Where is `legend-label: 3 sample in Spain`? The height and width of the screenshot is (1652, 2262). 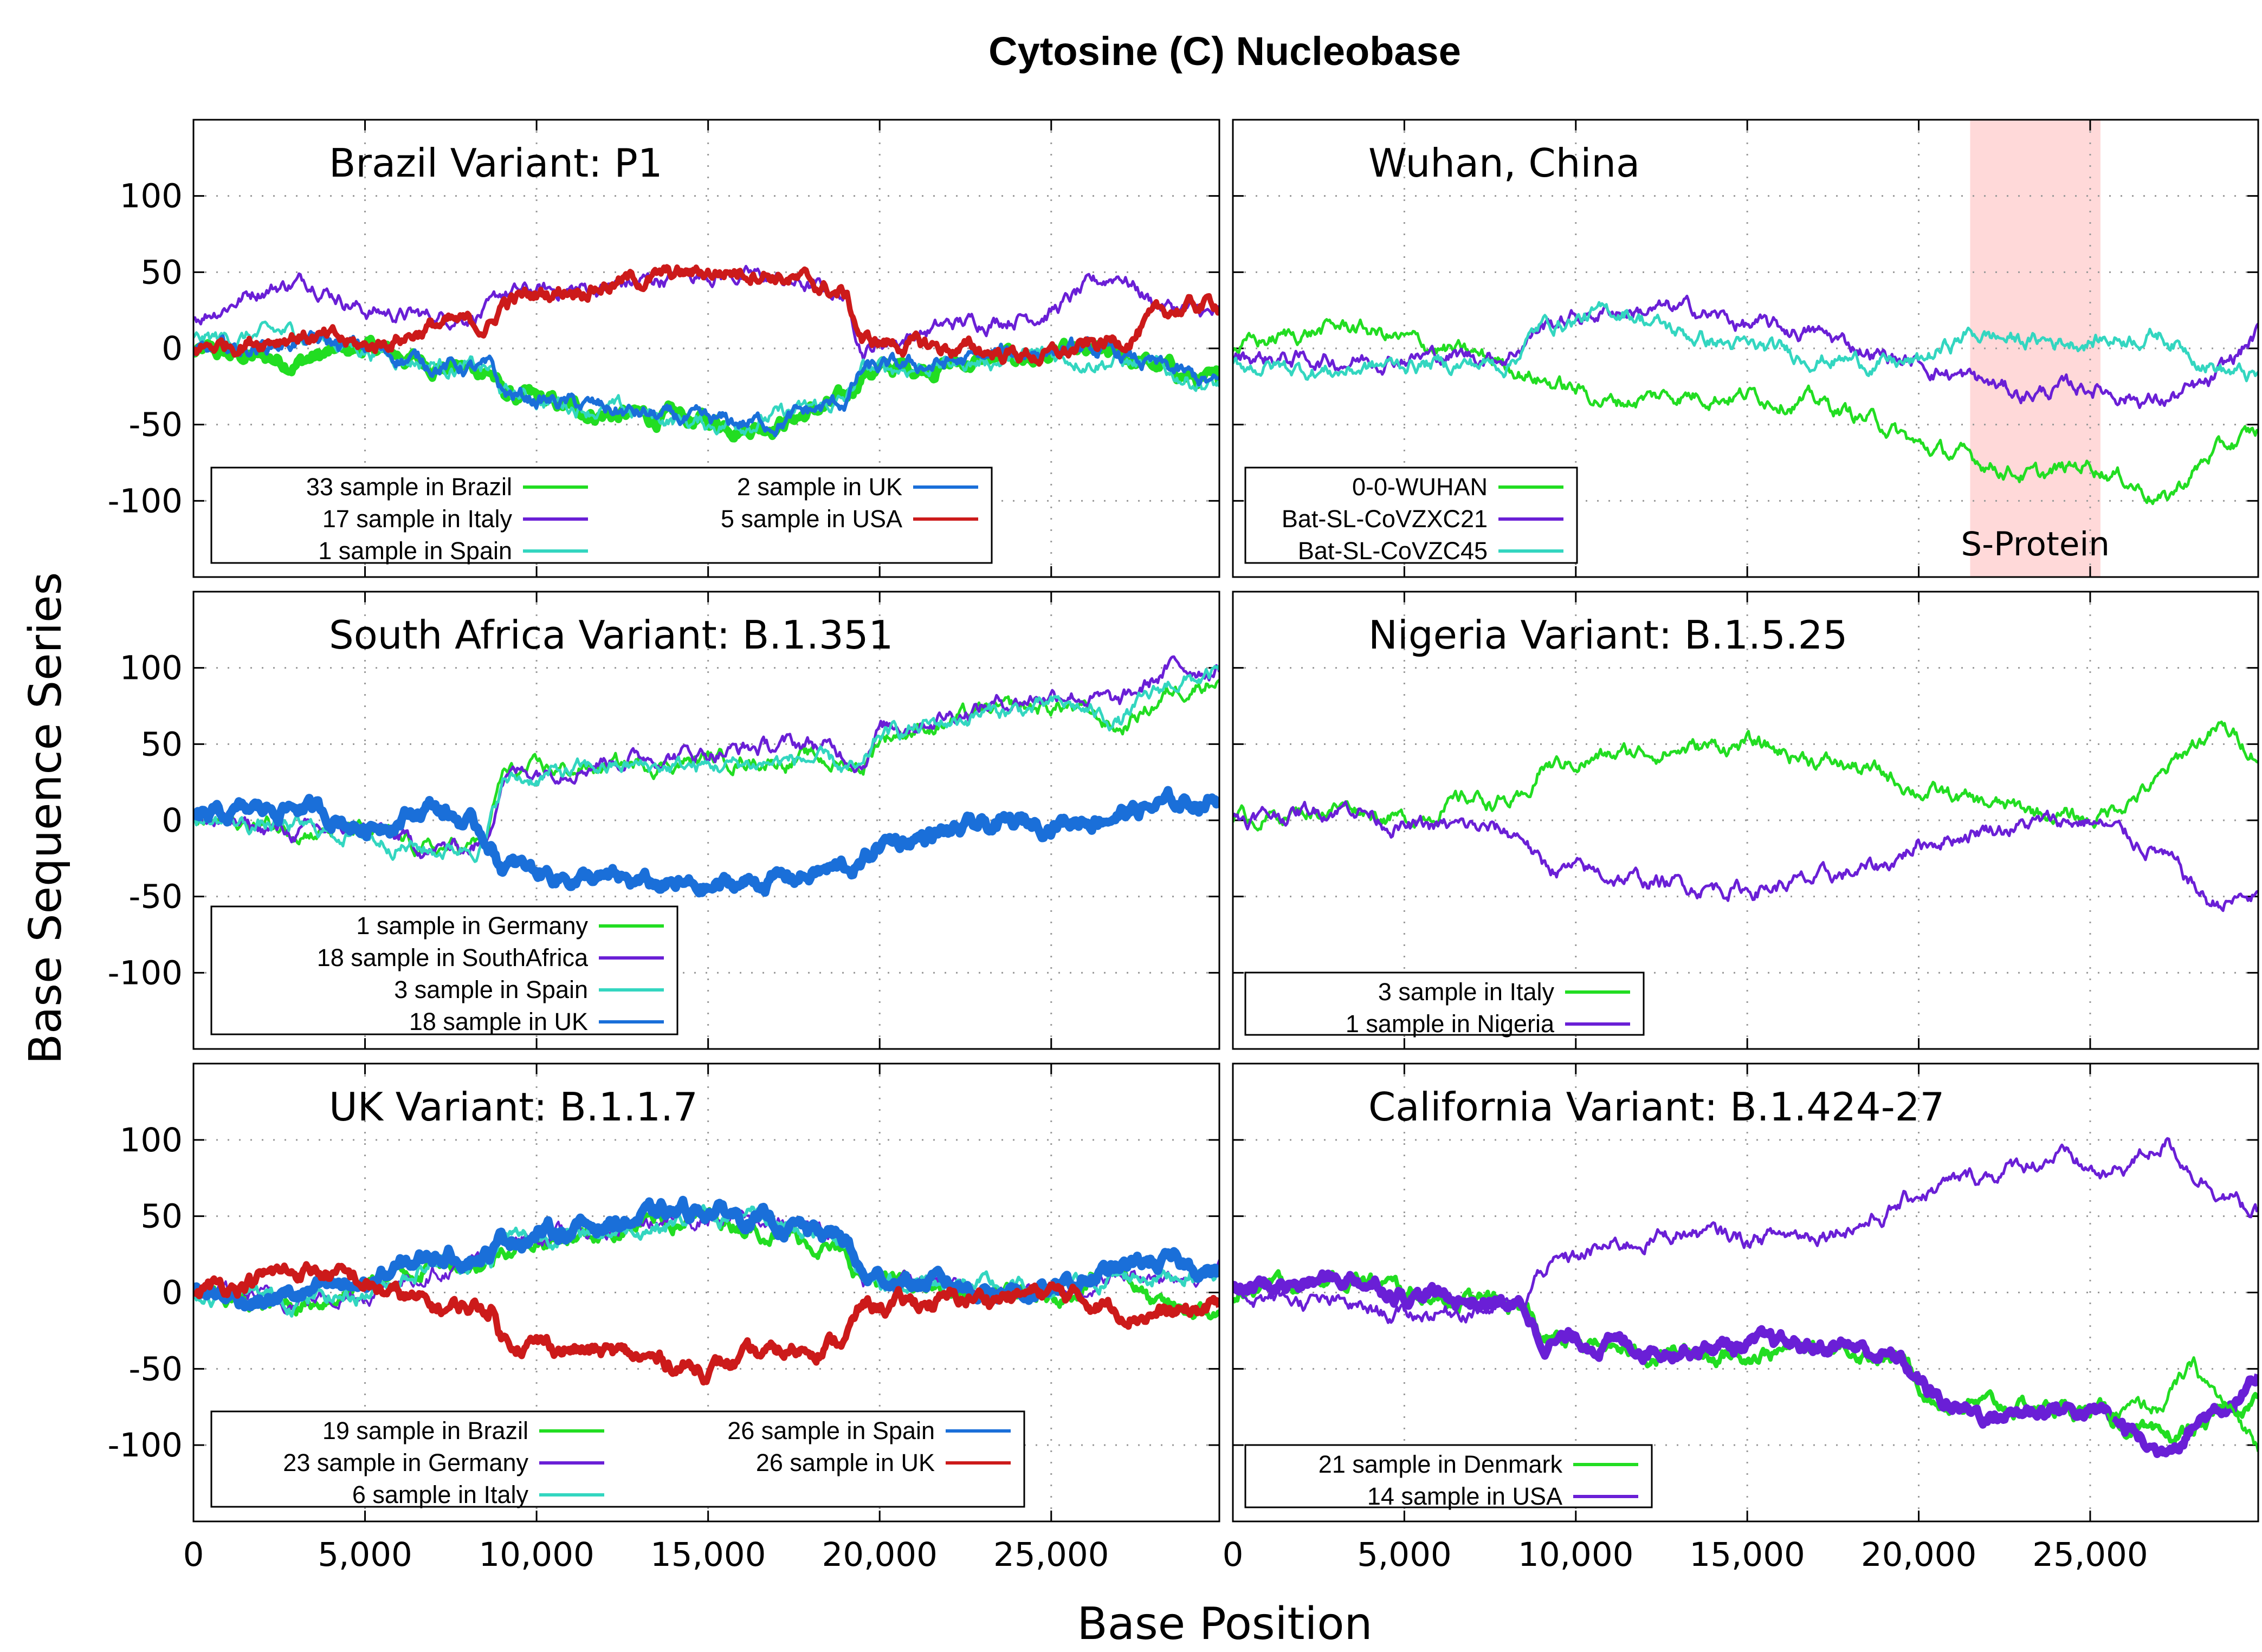
legend-label: 3 sample in Spain is located at coordinates (491, 989).